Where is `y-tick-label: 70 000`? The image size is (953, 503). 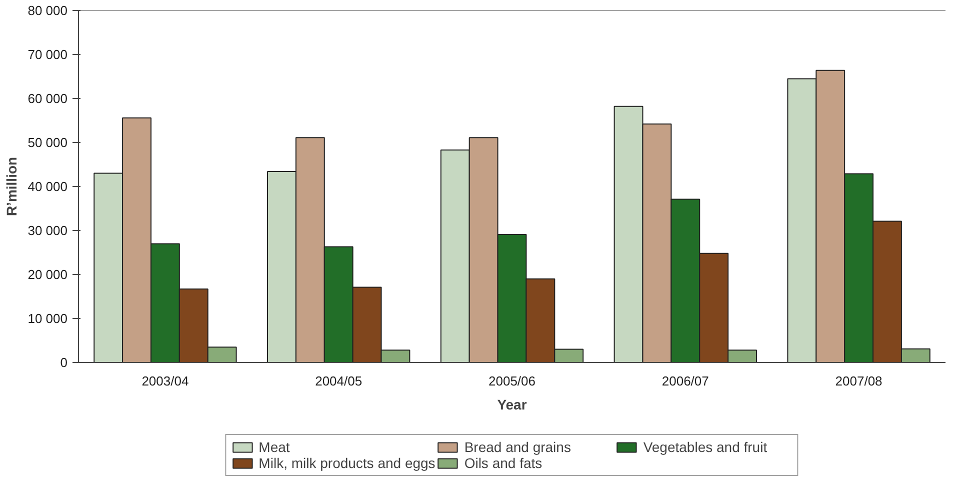 y-tick-label: 70 000 is located at coordinates (48, 54).